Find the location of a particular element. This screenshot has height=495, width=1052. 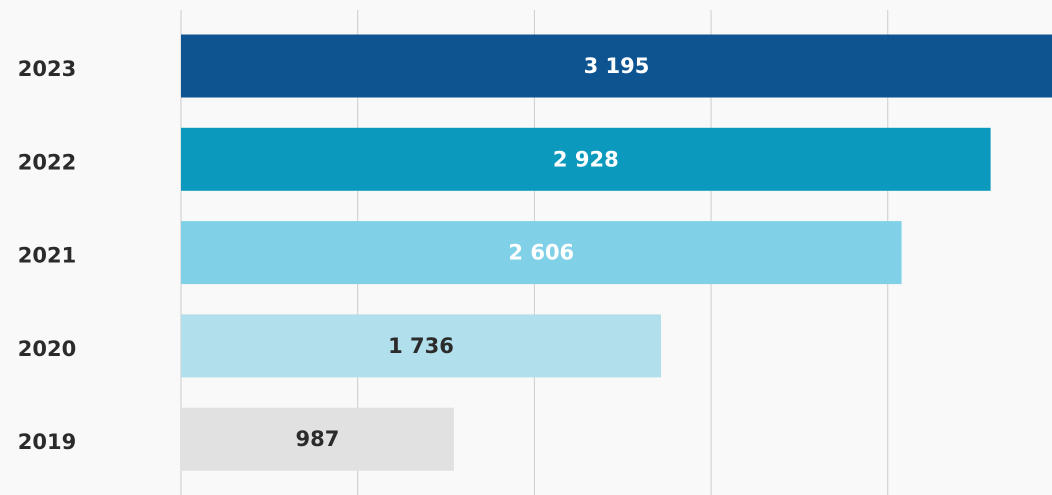

value-label: 2 606 is located at coordinates (541, 253).